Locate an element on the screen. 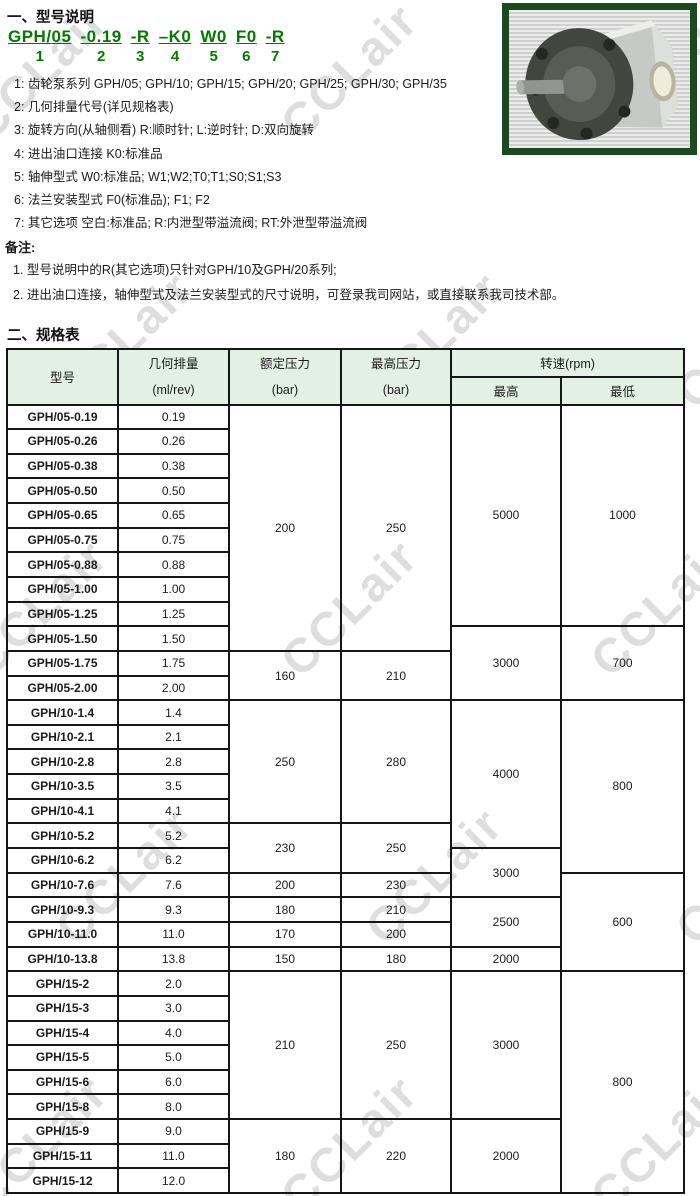 Image resolution: width=700 pixels, height=1196 pixels. table-cell-disp: 2.8 is located at coordinates (174, 763).